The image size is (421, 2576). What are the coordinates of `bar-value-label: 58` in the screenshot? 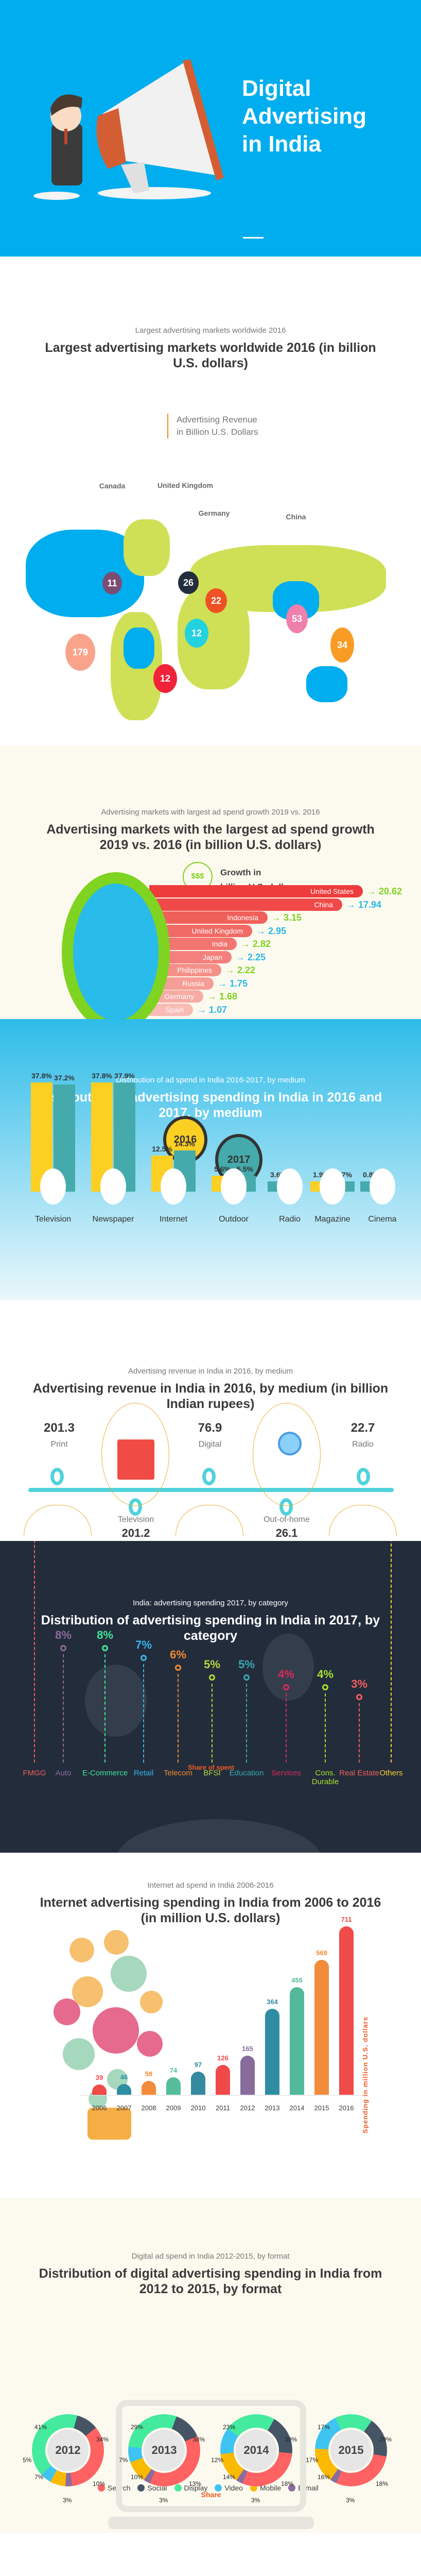 It's located at (149, 2074).